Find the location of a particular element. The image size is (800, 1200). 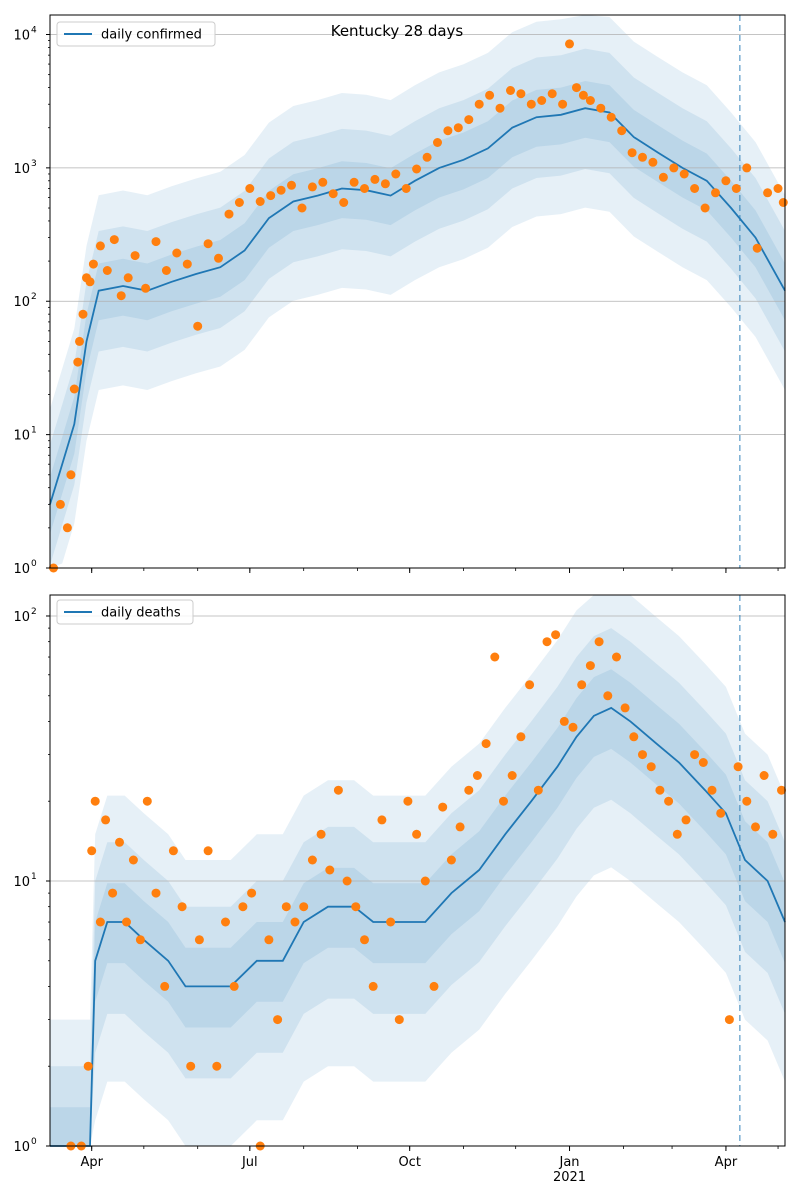

x-tick-year-label: 2021 is located at coordinates (569, 1177).